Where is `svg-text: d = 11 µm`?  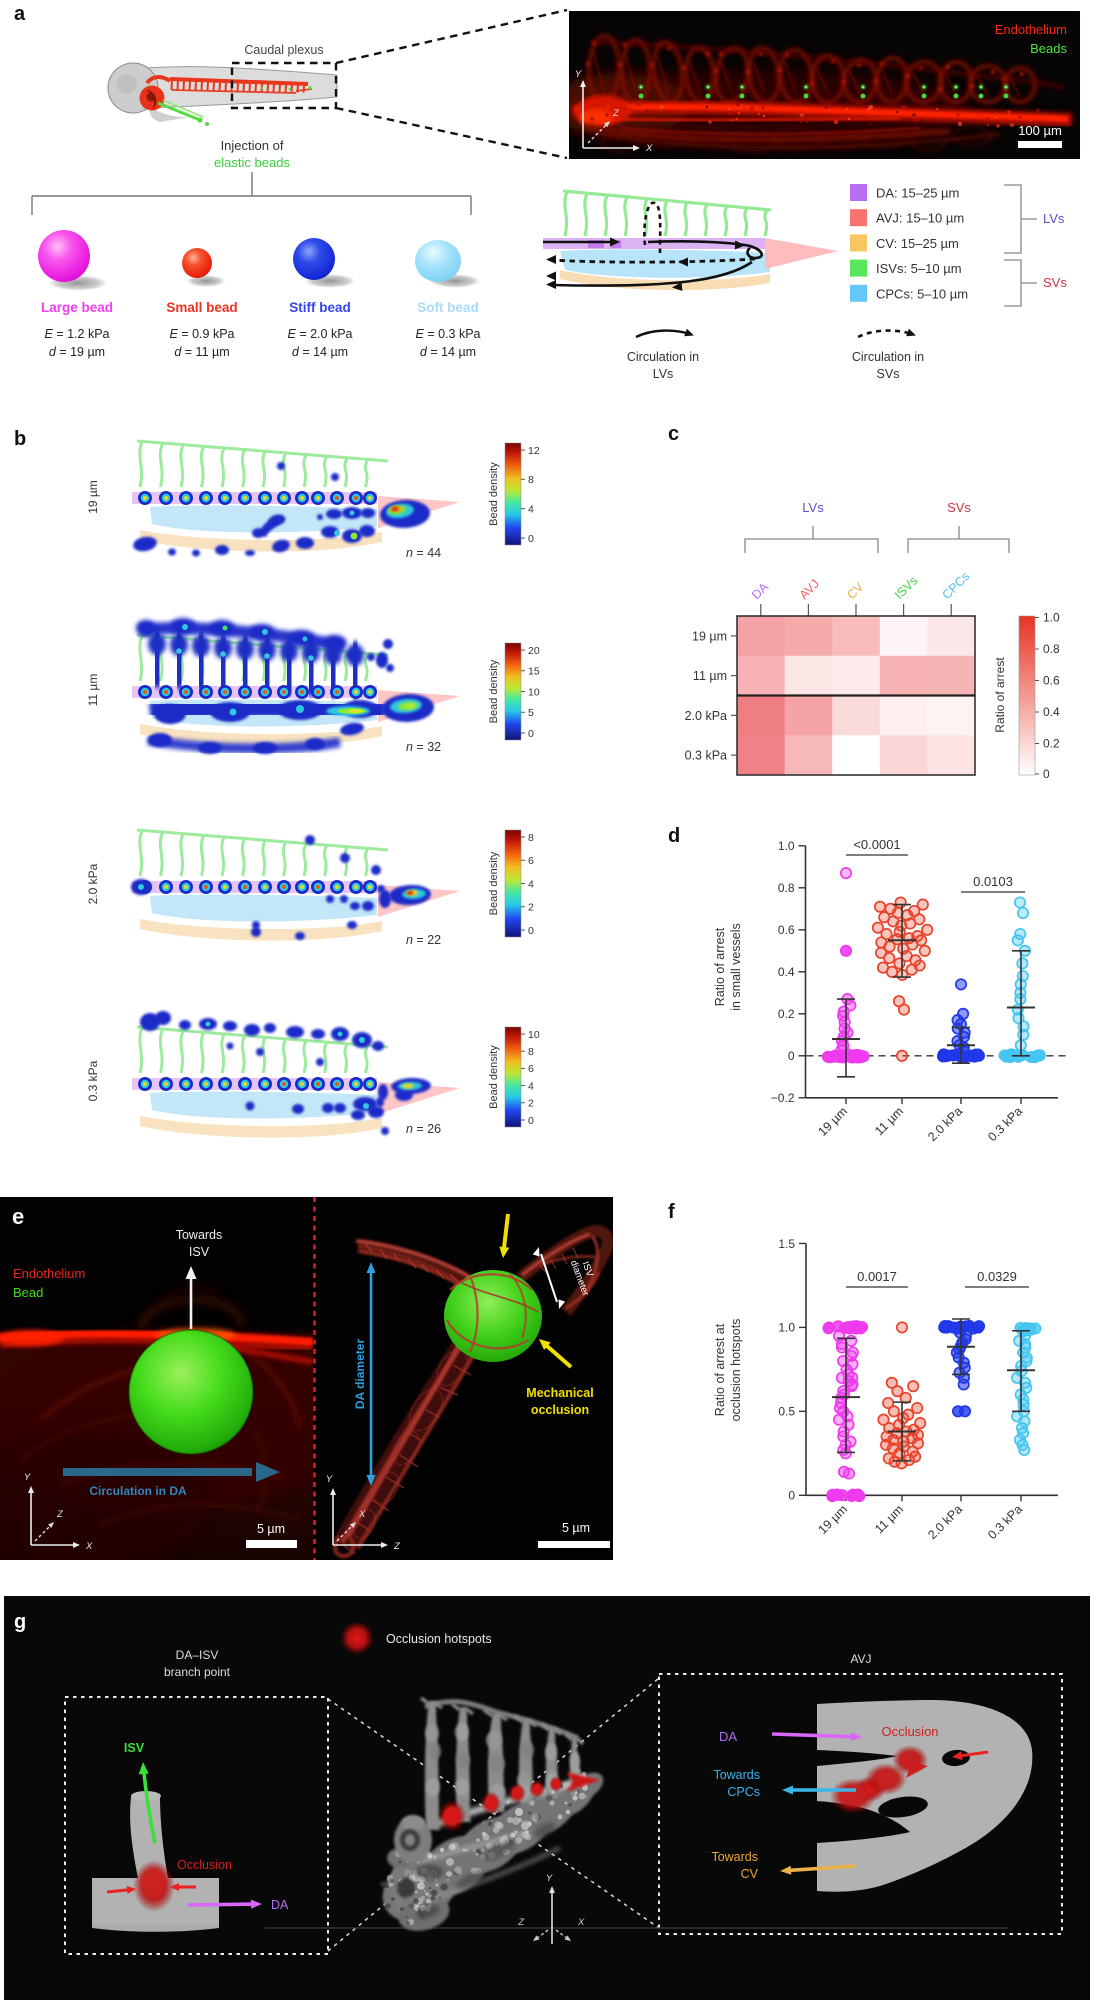 svg-text: d = 11 µm is located at coordinates (201, 352).